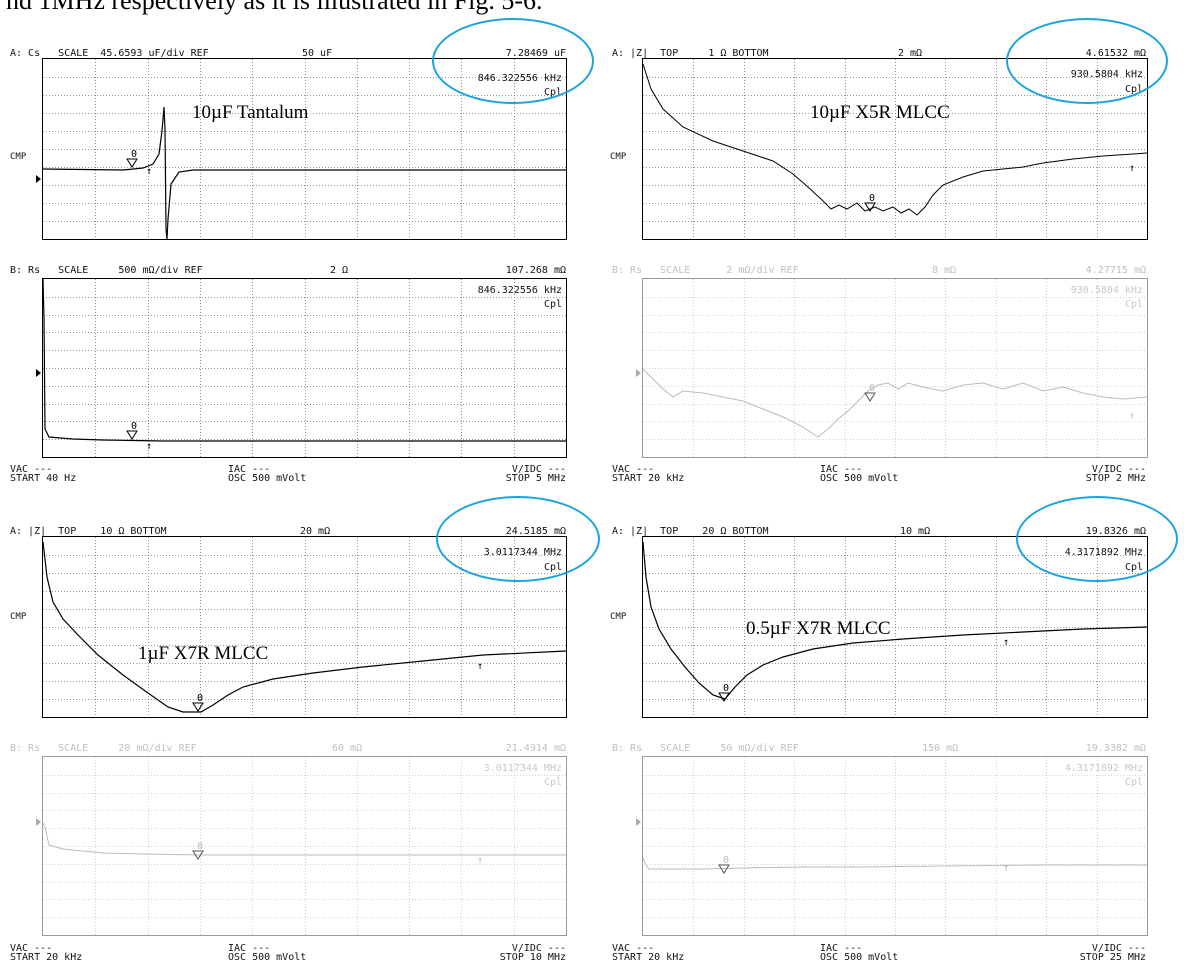 The height and width of the screenshot is (966, 1184). Describe the element at coordinates (705, 270) in the screenshot. I see `bottom-header-left: B: Rs SCALE 2 mΩ/div REF` at that location.